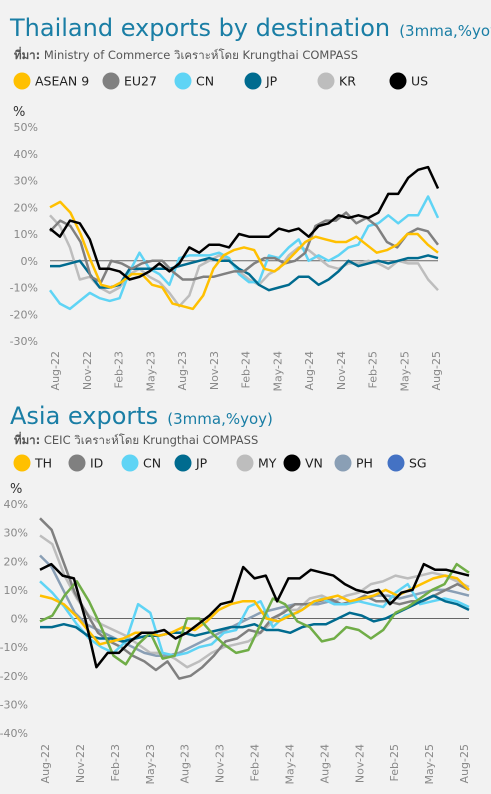 This screenshot has height=794, width=491. Describe the element at coordinates (205, 81) in the screenshot. I see `chart1-legend-label: CN` at that location.